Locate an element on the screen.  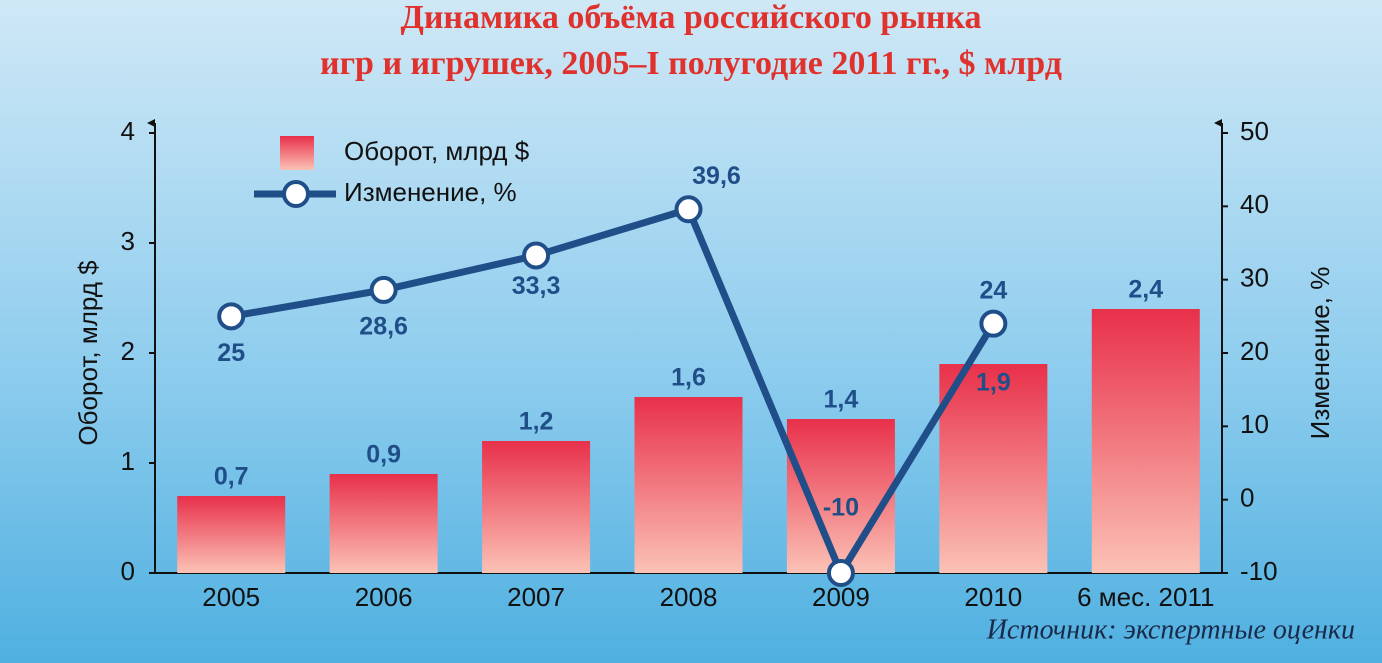
chart-title: Динамика объёма российского рынка is located at coordinates (690, 18).